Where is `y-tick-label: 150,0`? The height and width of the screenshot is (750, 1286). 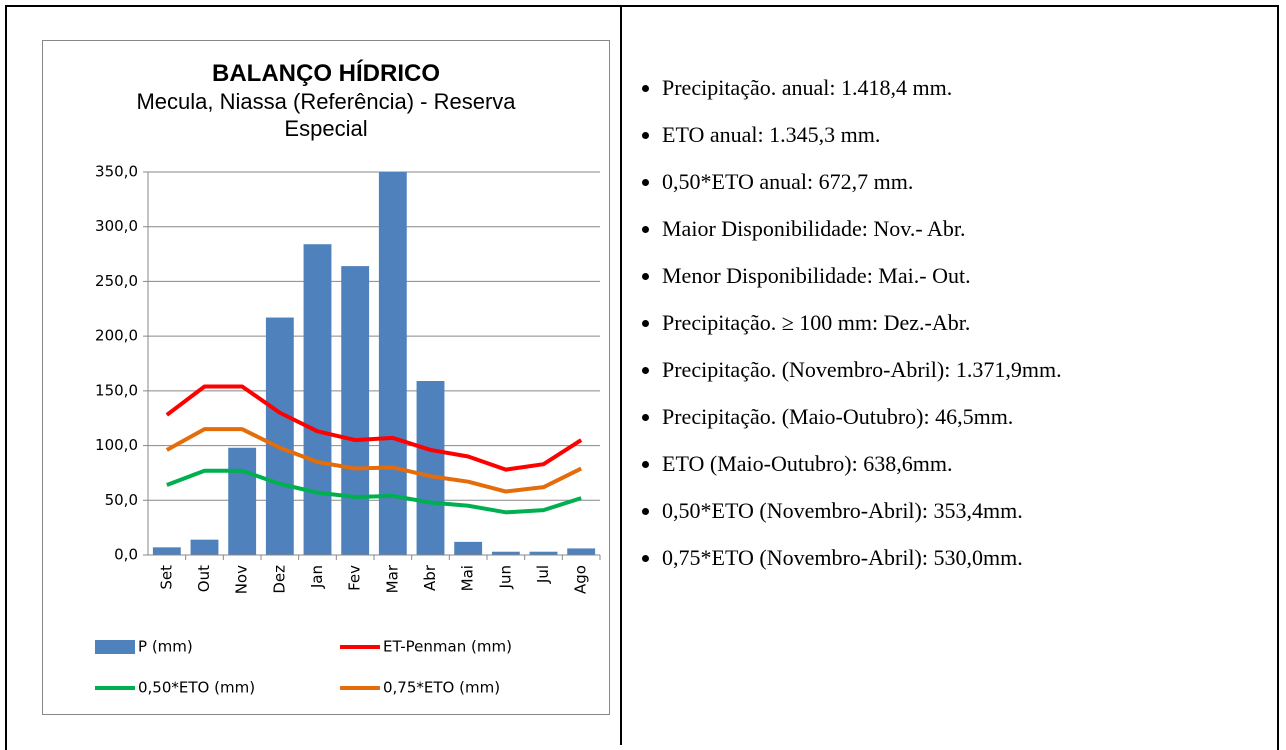 y-tick-label: 150,0 is located at coordinates (116, 390).